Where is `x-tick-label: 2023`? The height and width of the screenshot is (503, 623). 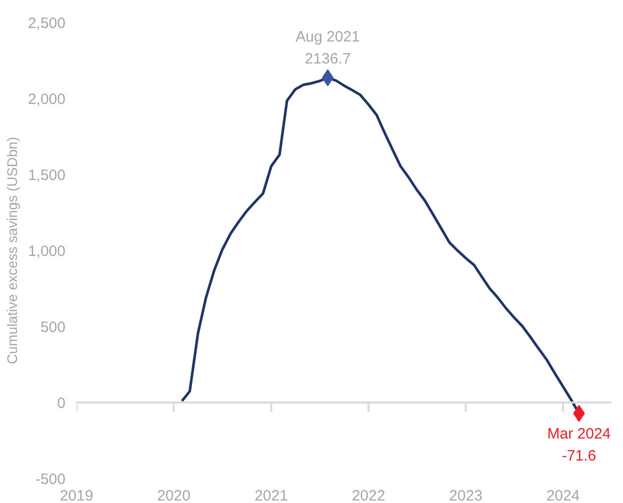 x-tick-label: 2023 is located at coordinates (465, 495).